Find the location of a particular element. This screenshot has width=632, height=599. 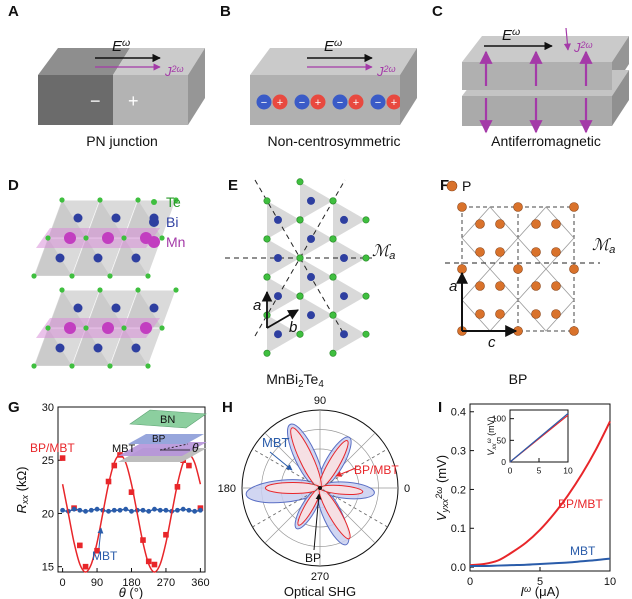

y-axis-label-part: 2ω is located at coordinates (439, 493).